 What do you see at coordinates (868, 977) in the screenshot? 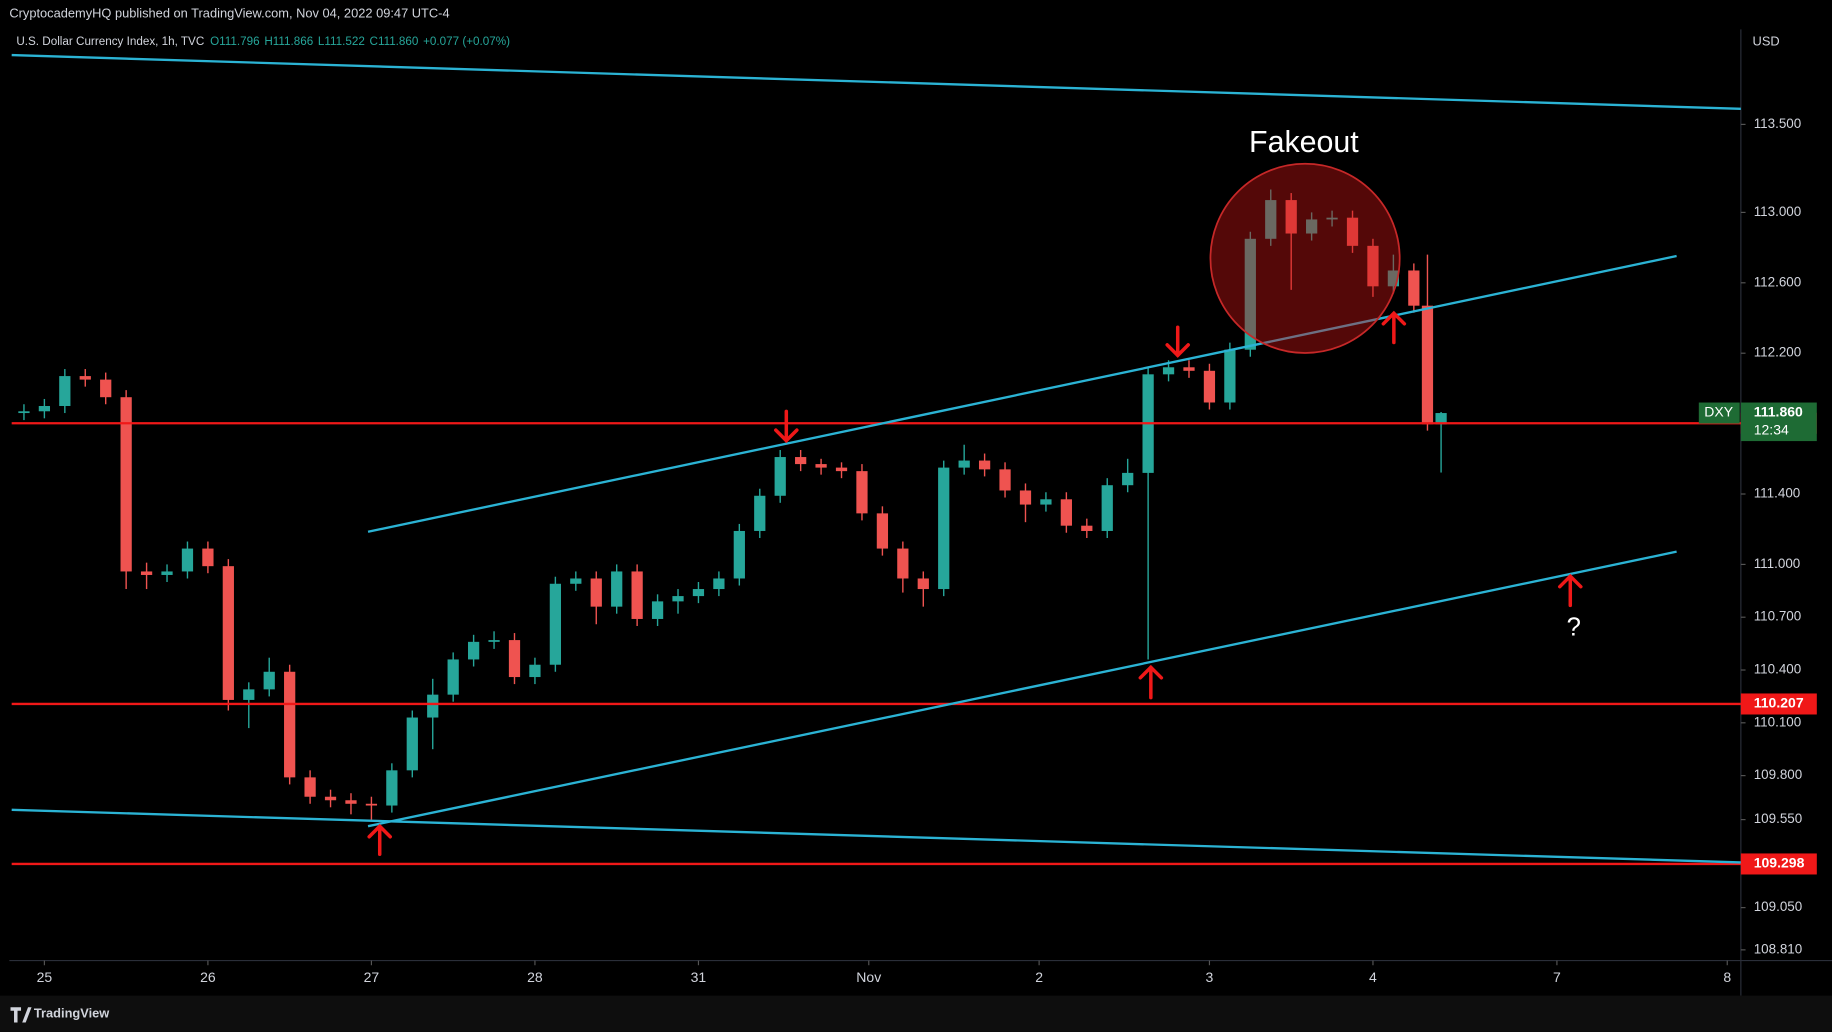
I see `x-tick-label: Nov` at bounding box center [868, 977].